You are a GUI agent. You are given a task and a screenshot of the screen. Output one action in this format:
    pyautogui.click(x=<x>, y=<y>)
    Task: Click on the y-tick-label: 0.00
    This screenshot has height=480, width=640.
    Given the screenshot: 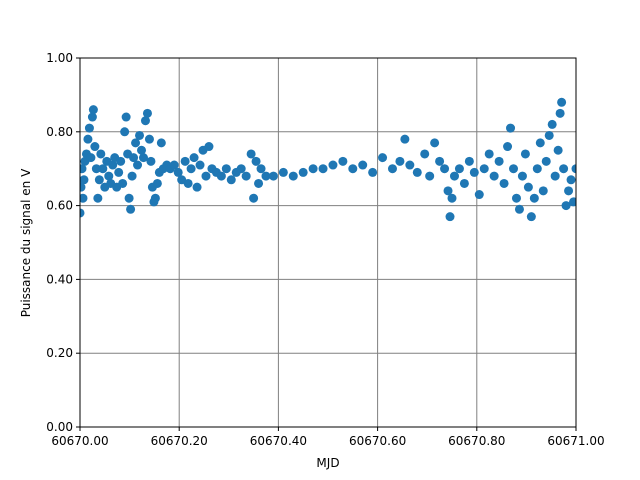 What is the action you would take?
    pyautogui.click(x=59, y=427)
    